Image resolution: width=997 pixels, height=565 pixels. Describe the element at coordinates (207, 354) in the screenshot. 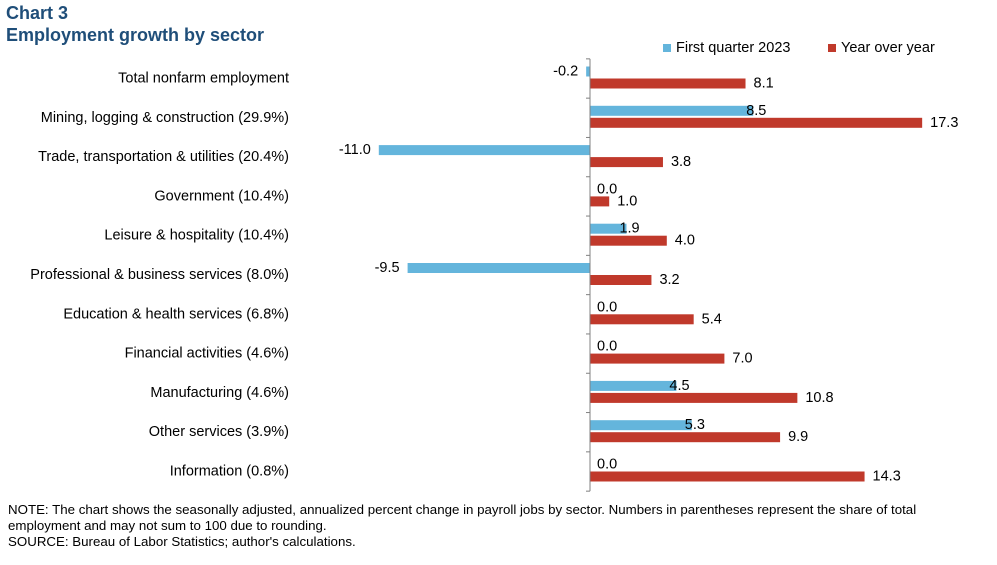

I see `category-label-financial-activities: Financial activities (4.6%)` at that location.